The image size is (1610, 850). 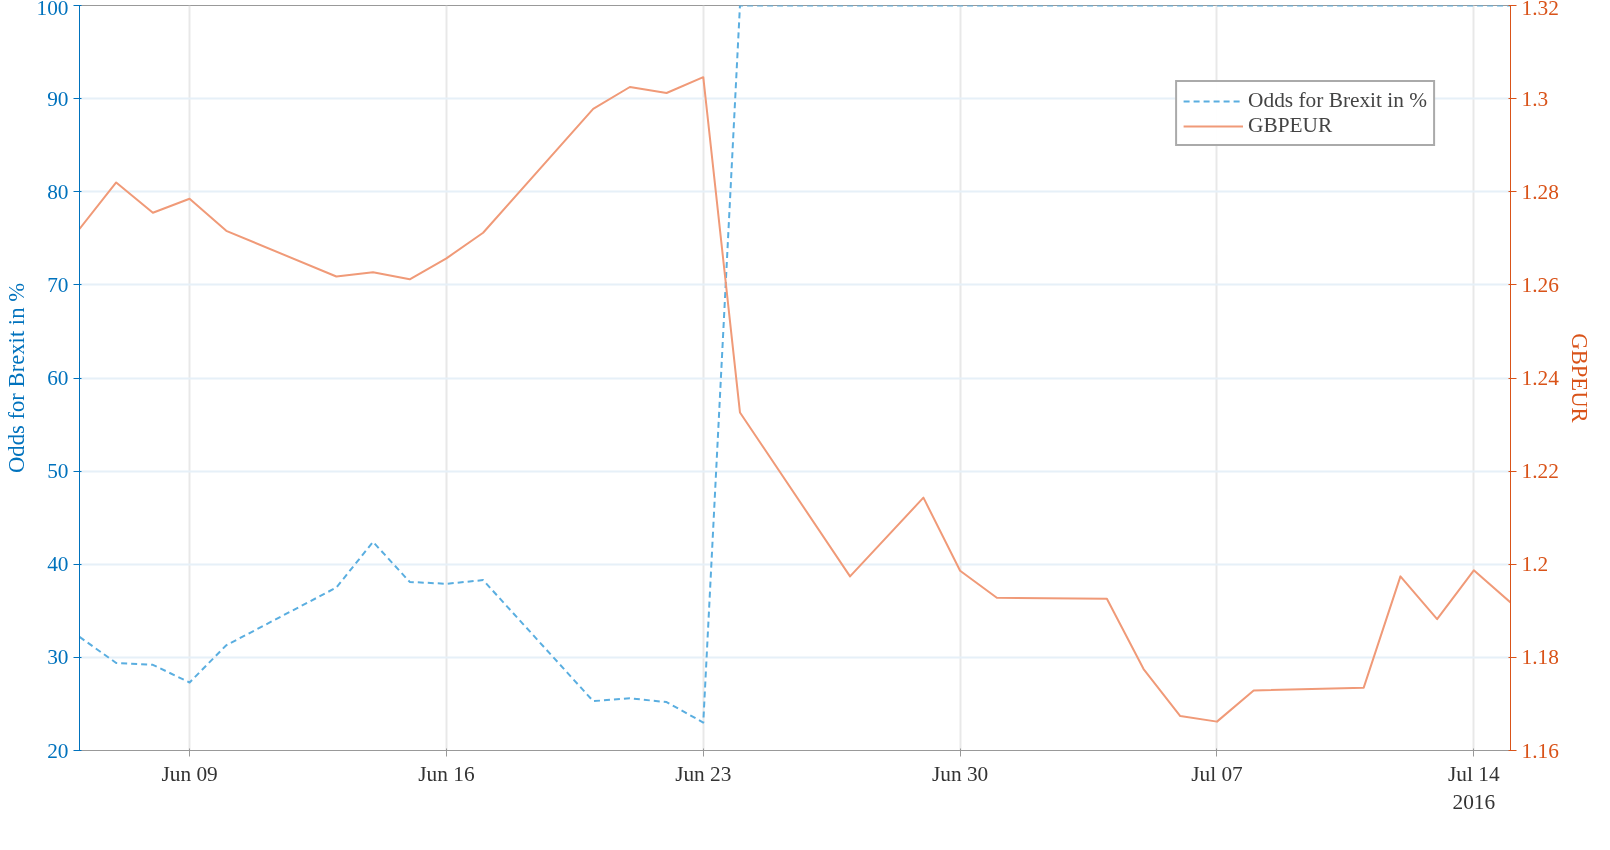 I want to click on y2-tick-label: 1.28, so click(x=1540, y=191).